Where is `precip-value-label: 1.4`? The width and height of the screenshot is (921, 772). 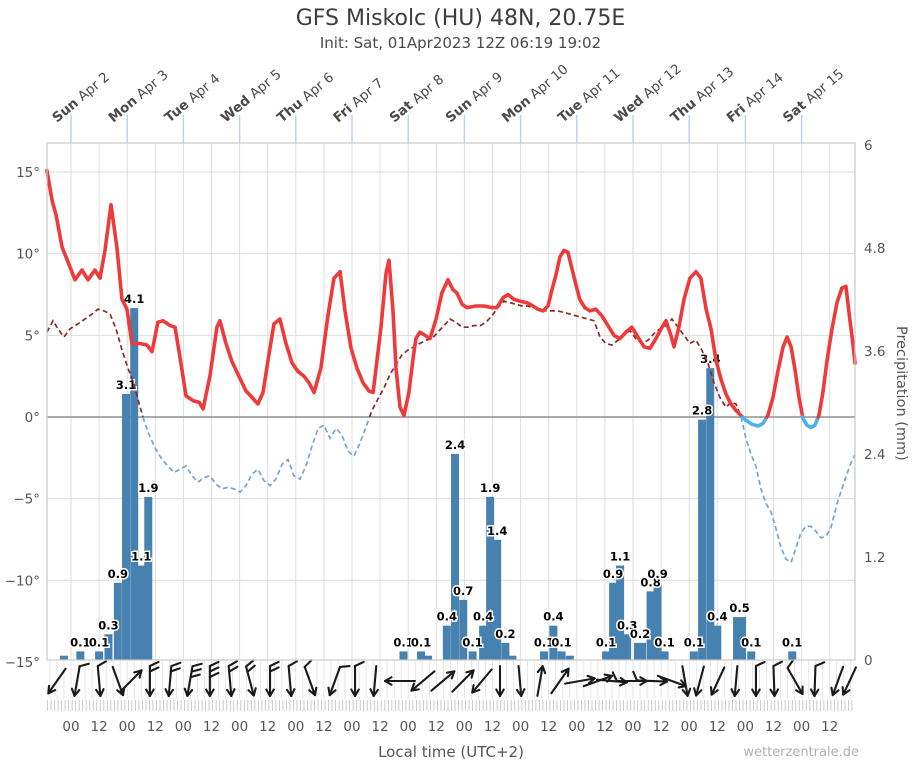
precip-value-label: 1.4 is located at coordinates (497, 531).